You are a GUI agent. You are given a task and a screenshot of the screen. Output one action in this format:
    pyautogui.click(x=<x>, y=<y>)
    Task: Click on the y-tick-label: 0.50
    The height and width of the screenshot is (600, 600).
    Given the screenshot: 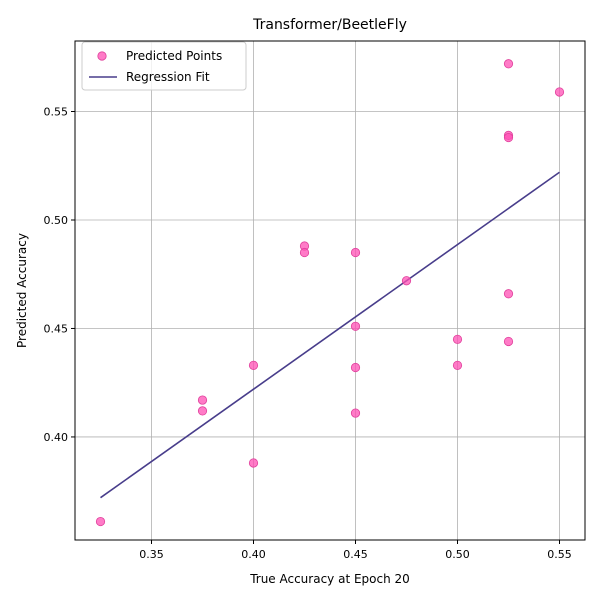 What is the action you would take?
    pyautogui.click(x=56, y=220)
    